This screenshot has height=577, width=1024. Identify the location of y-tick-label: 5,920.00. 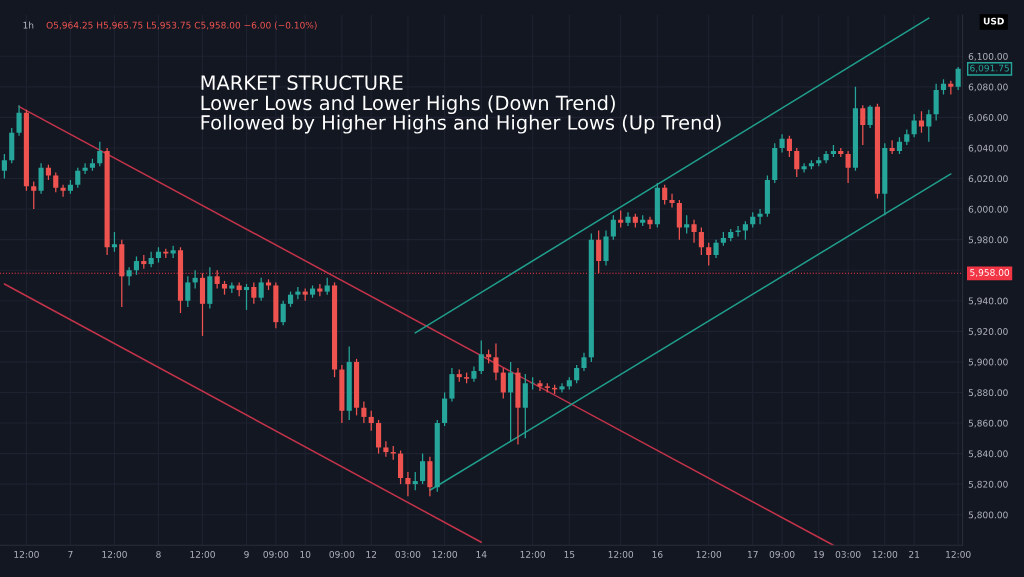
(988, 332).